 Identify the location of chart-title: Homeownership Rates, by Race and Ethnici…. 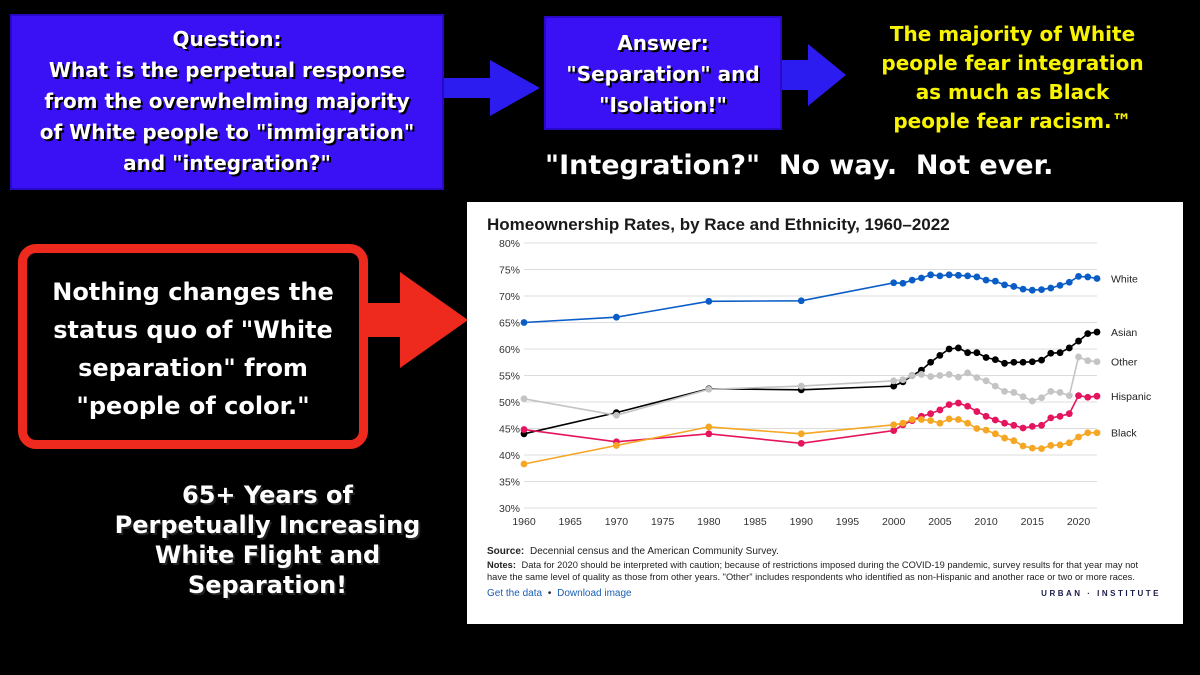
(718, 224).